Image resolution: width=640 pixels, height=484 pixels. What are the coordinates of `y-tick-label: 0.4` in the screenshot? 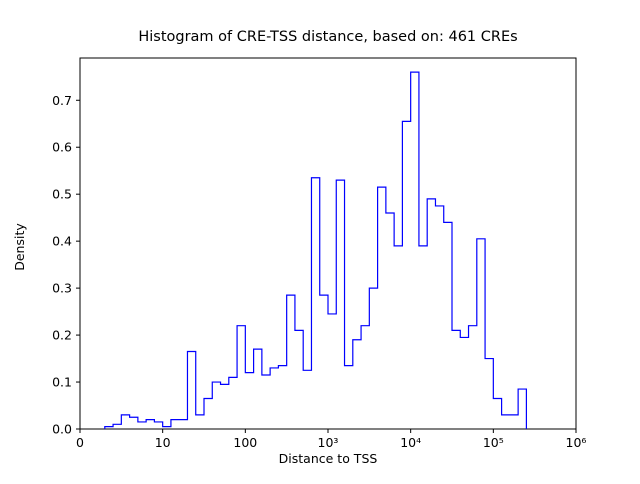 It's located at (62, 241).